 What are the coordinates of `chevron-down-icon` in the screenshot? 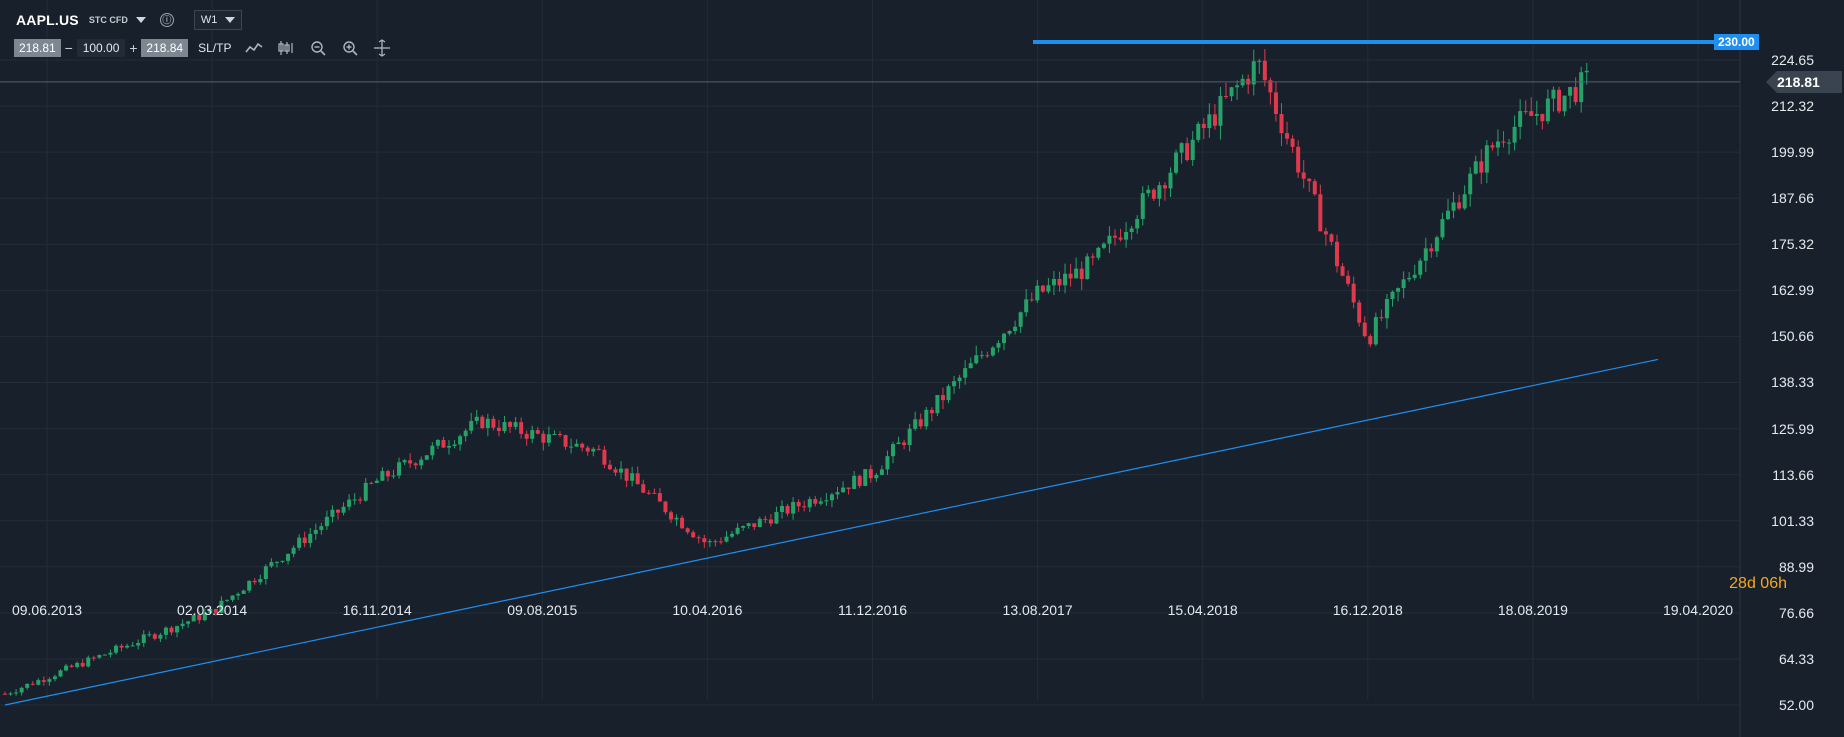 It's located at (230, 20).